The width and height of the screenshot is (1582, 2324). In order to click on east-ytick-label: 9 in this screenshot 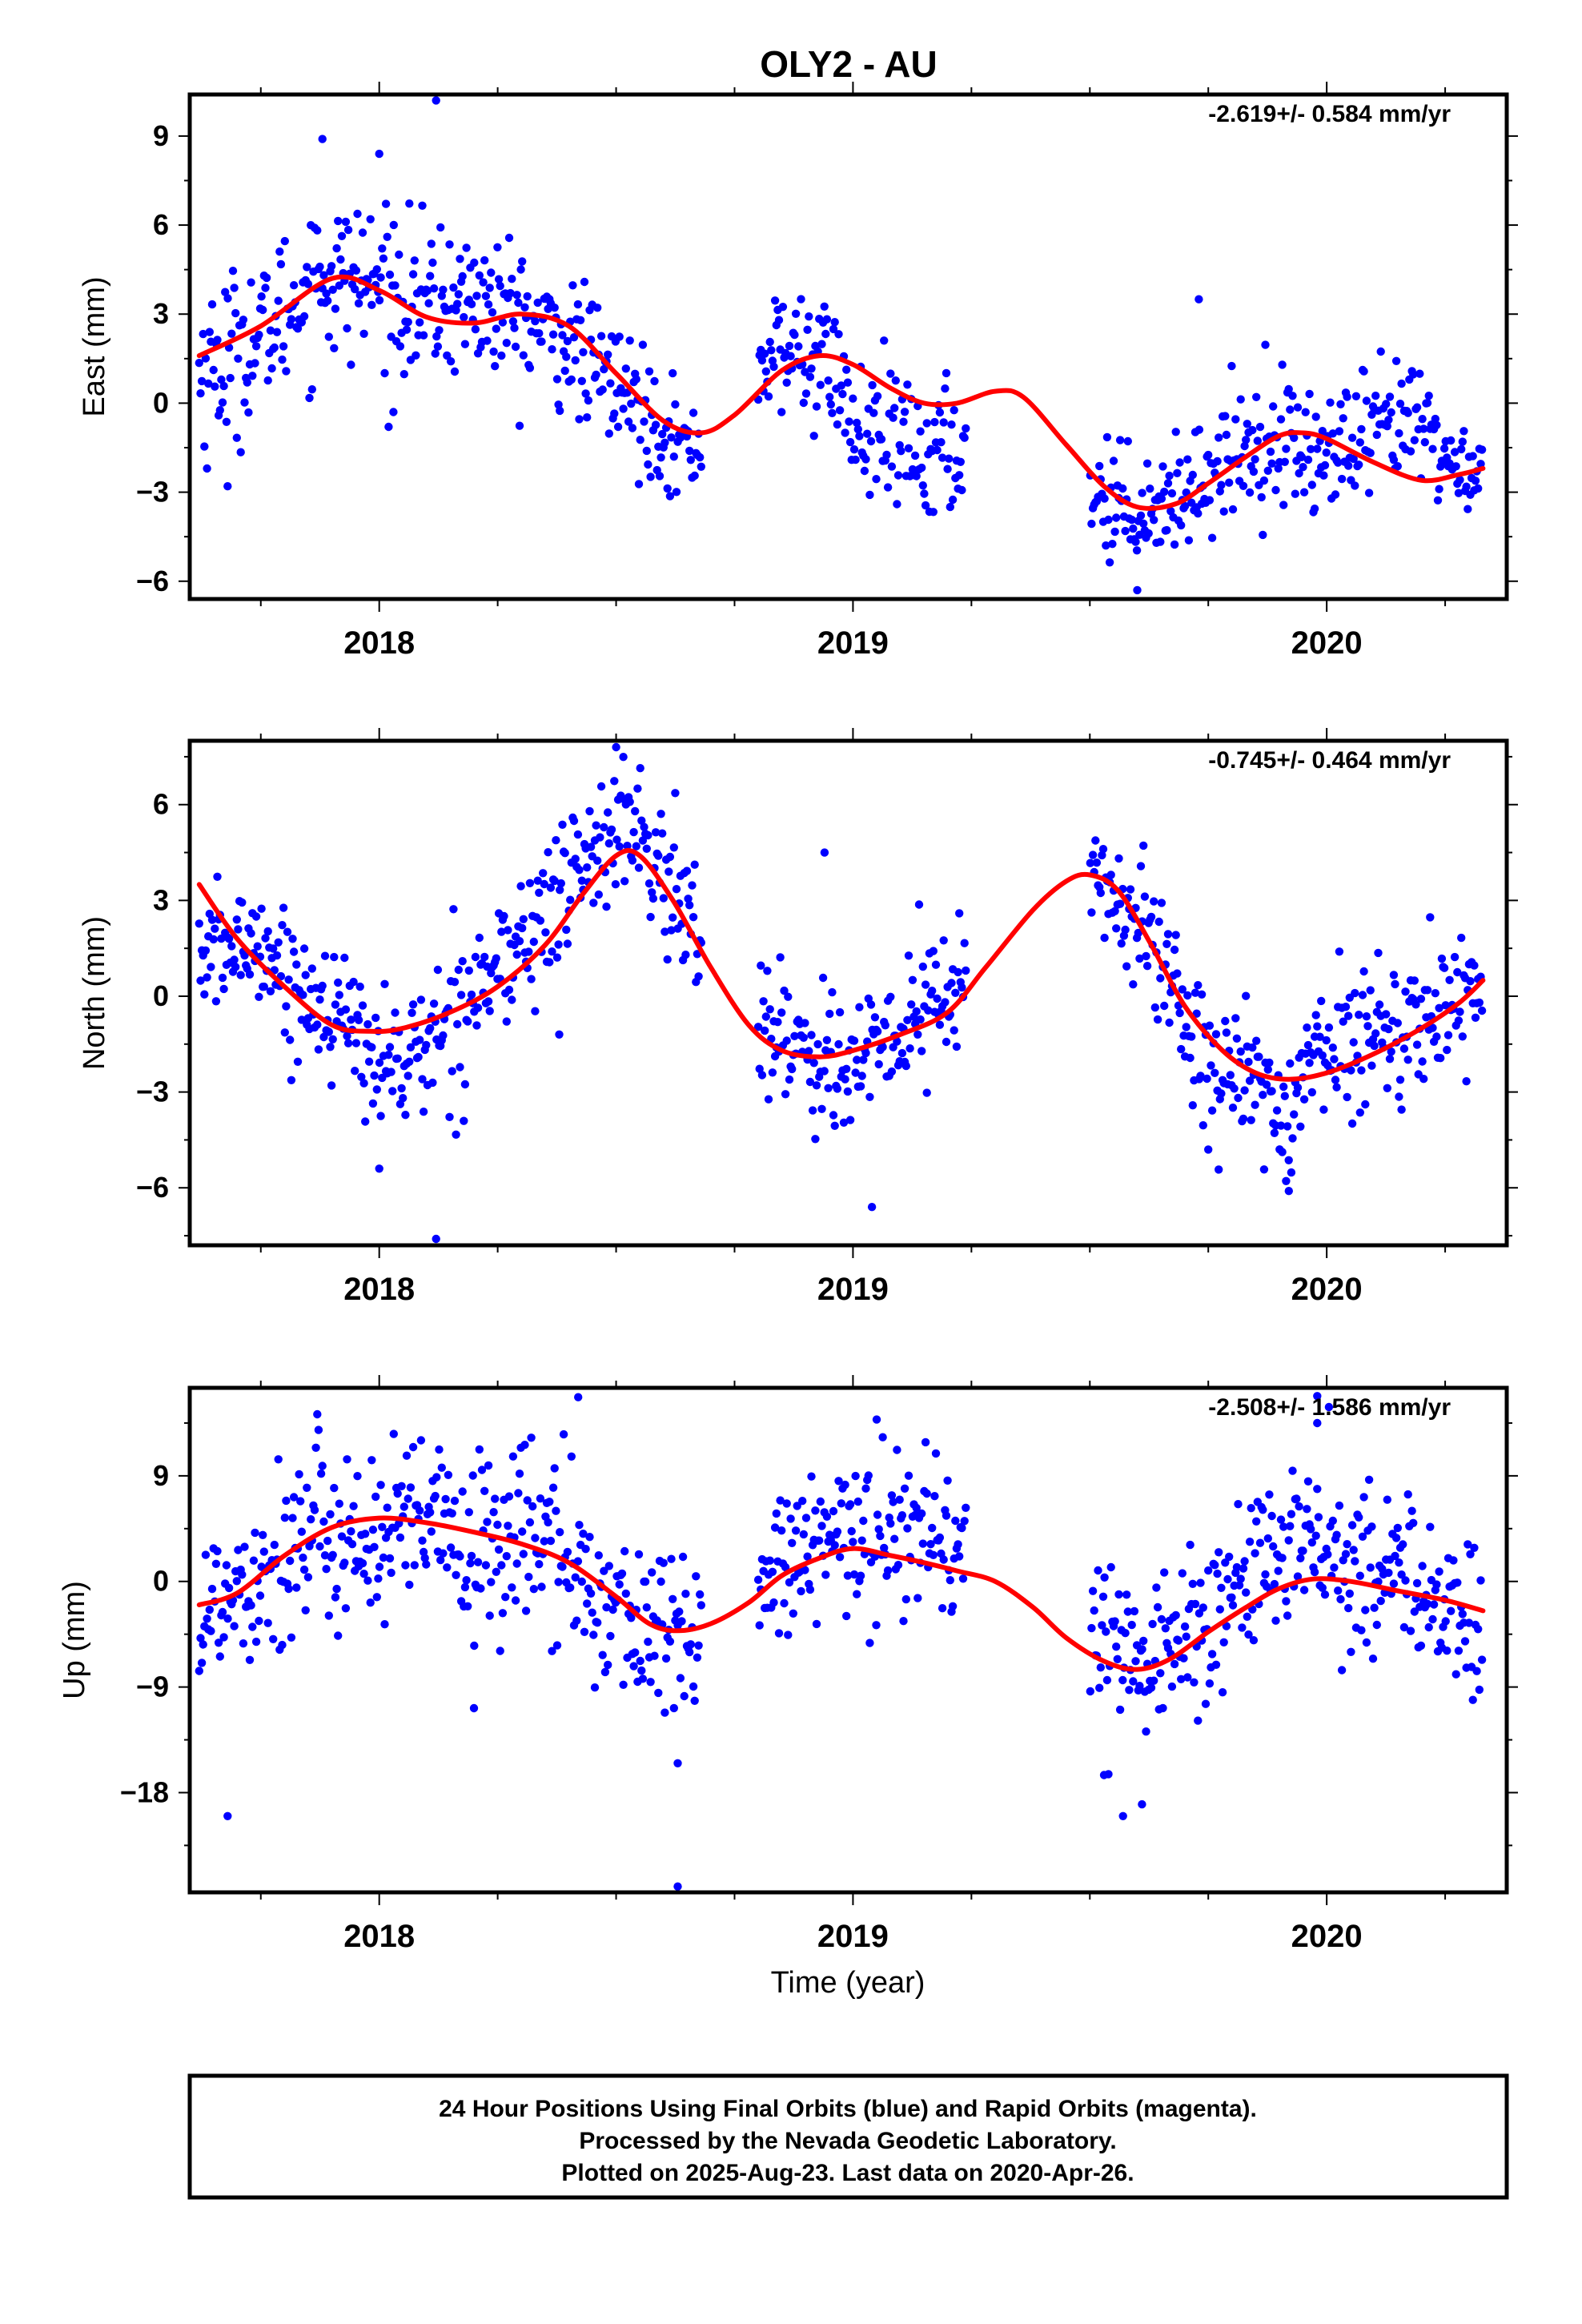, I will do `click(161, 135)`.